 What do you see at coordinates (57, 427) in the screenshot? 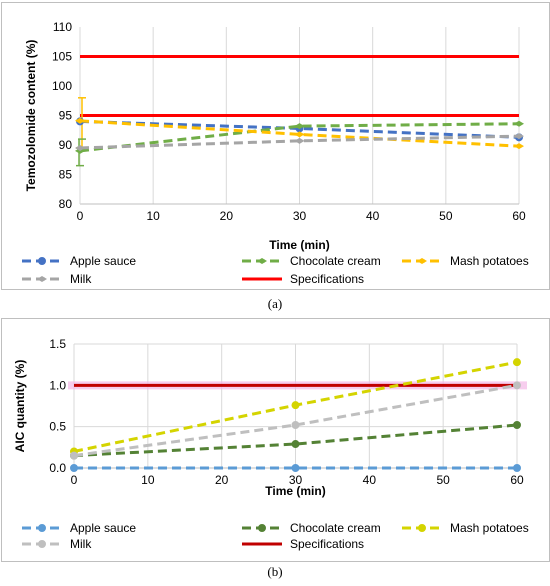
I see `chart-b-ytick-label-1: 0.5` at bounding box center [57, 427].